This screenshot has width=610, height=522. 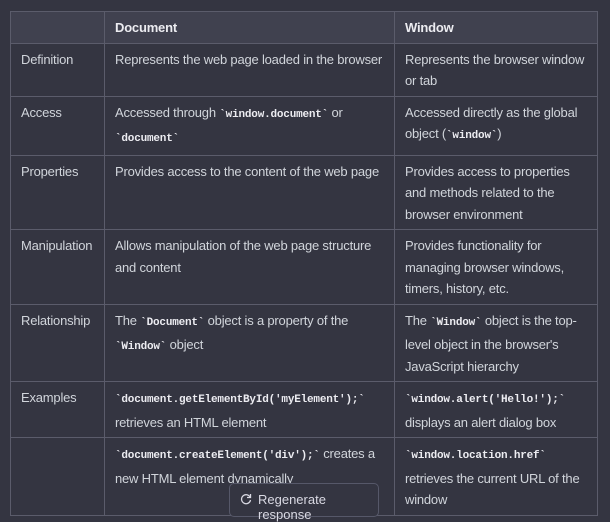 I want to click on inline-code: `window.alert('Hello!');`, so click(x=485, y=400).